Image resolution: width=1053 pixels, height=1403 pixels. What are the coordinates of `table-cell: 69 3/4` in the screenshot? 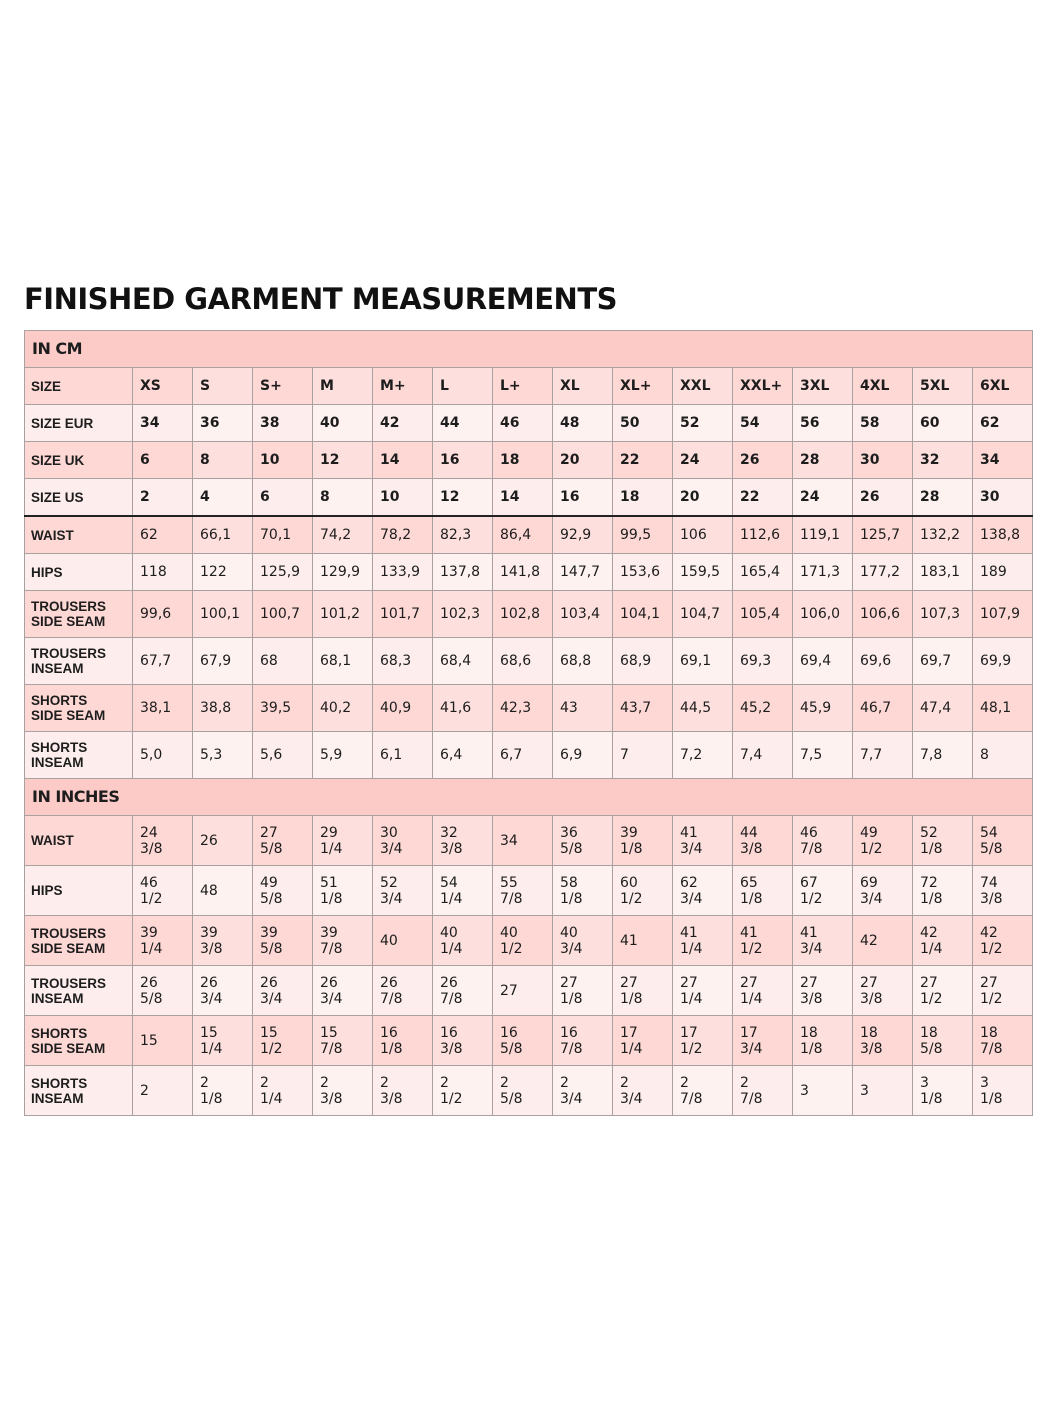 It's located at (882, 890).